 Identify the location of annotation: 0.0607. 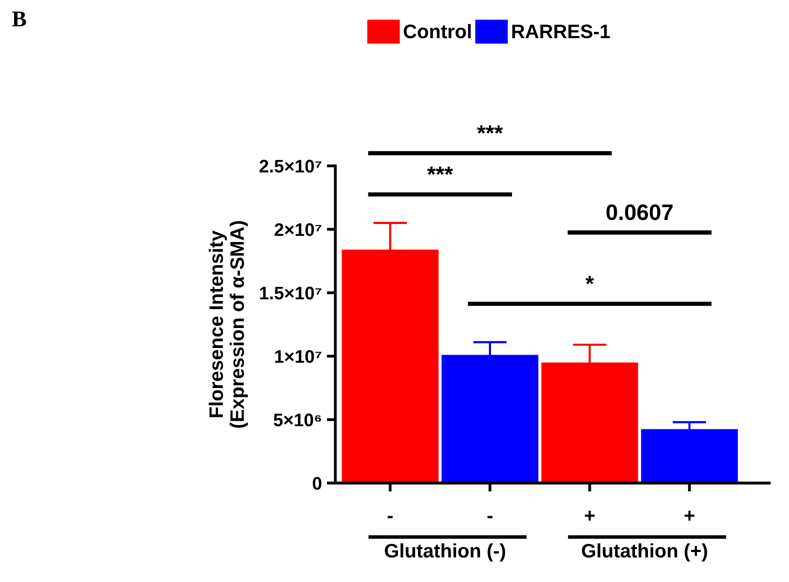
(639, 212).